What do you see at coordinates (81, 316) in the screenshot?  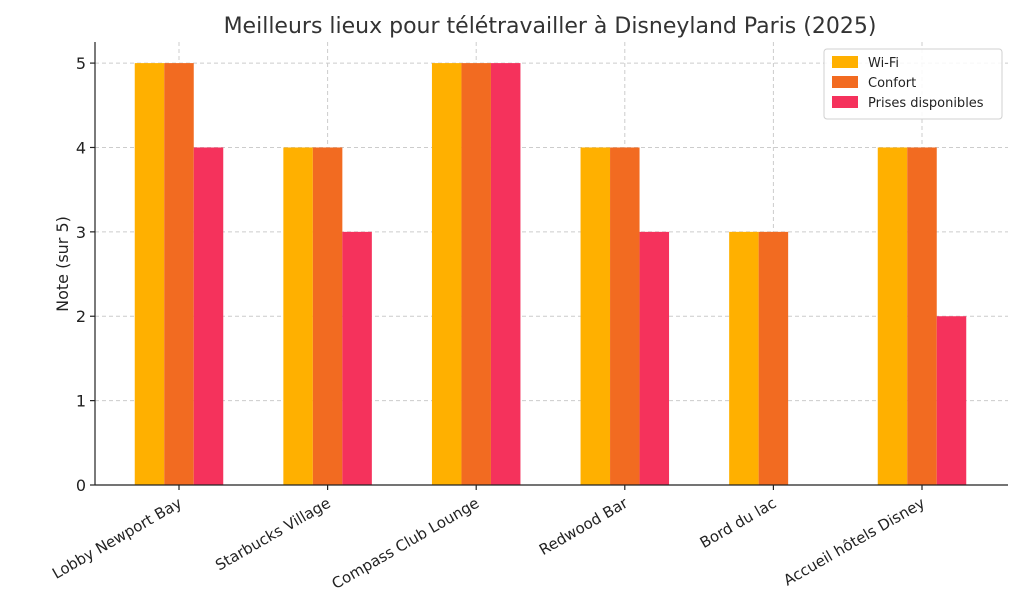 I see `y-tick-label: 2` at bounding box center [81, 316].